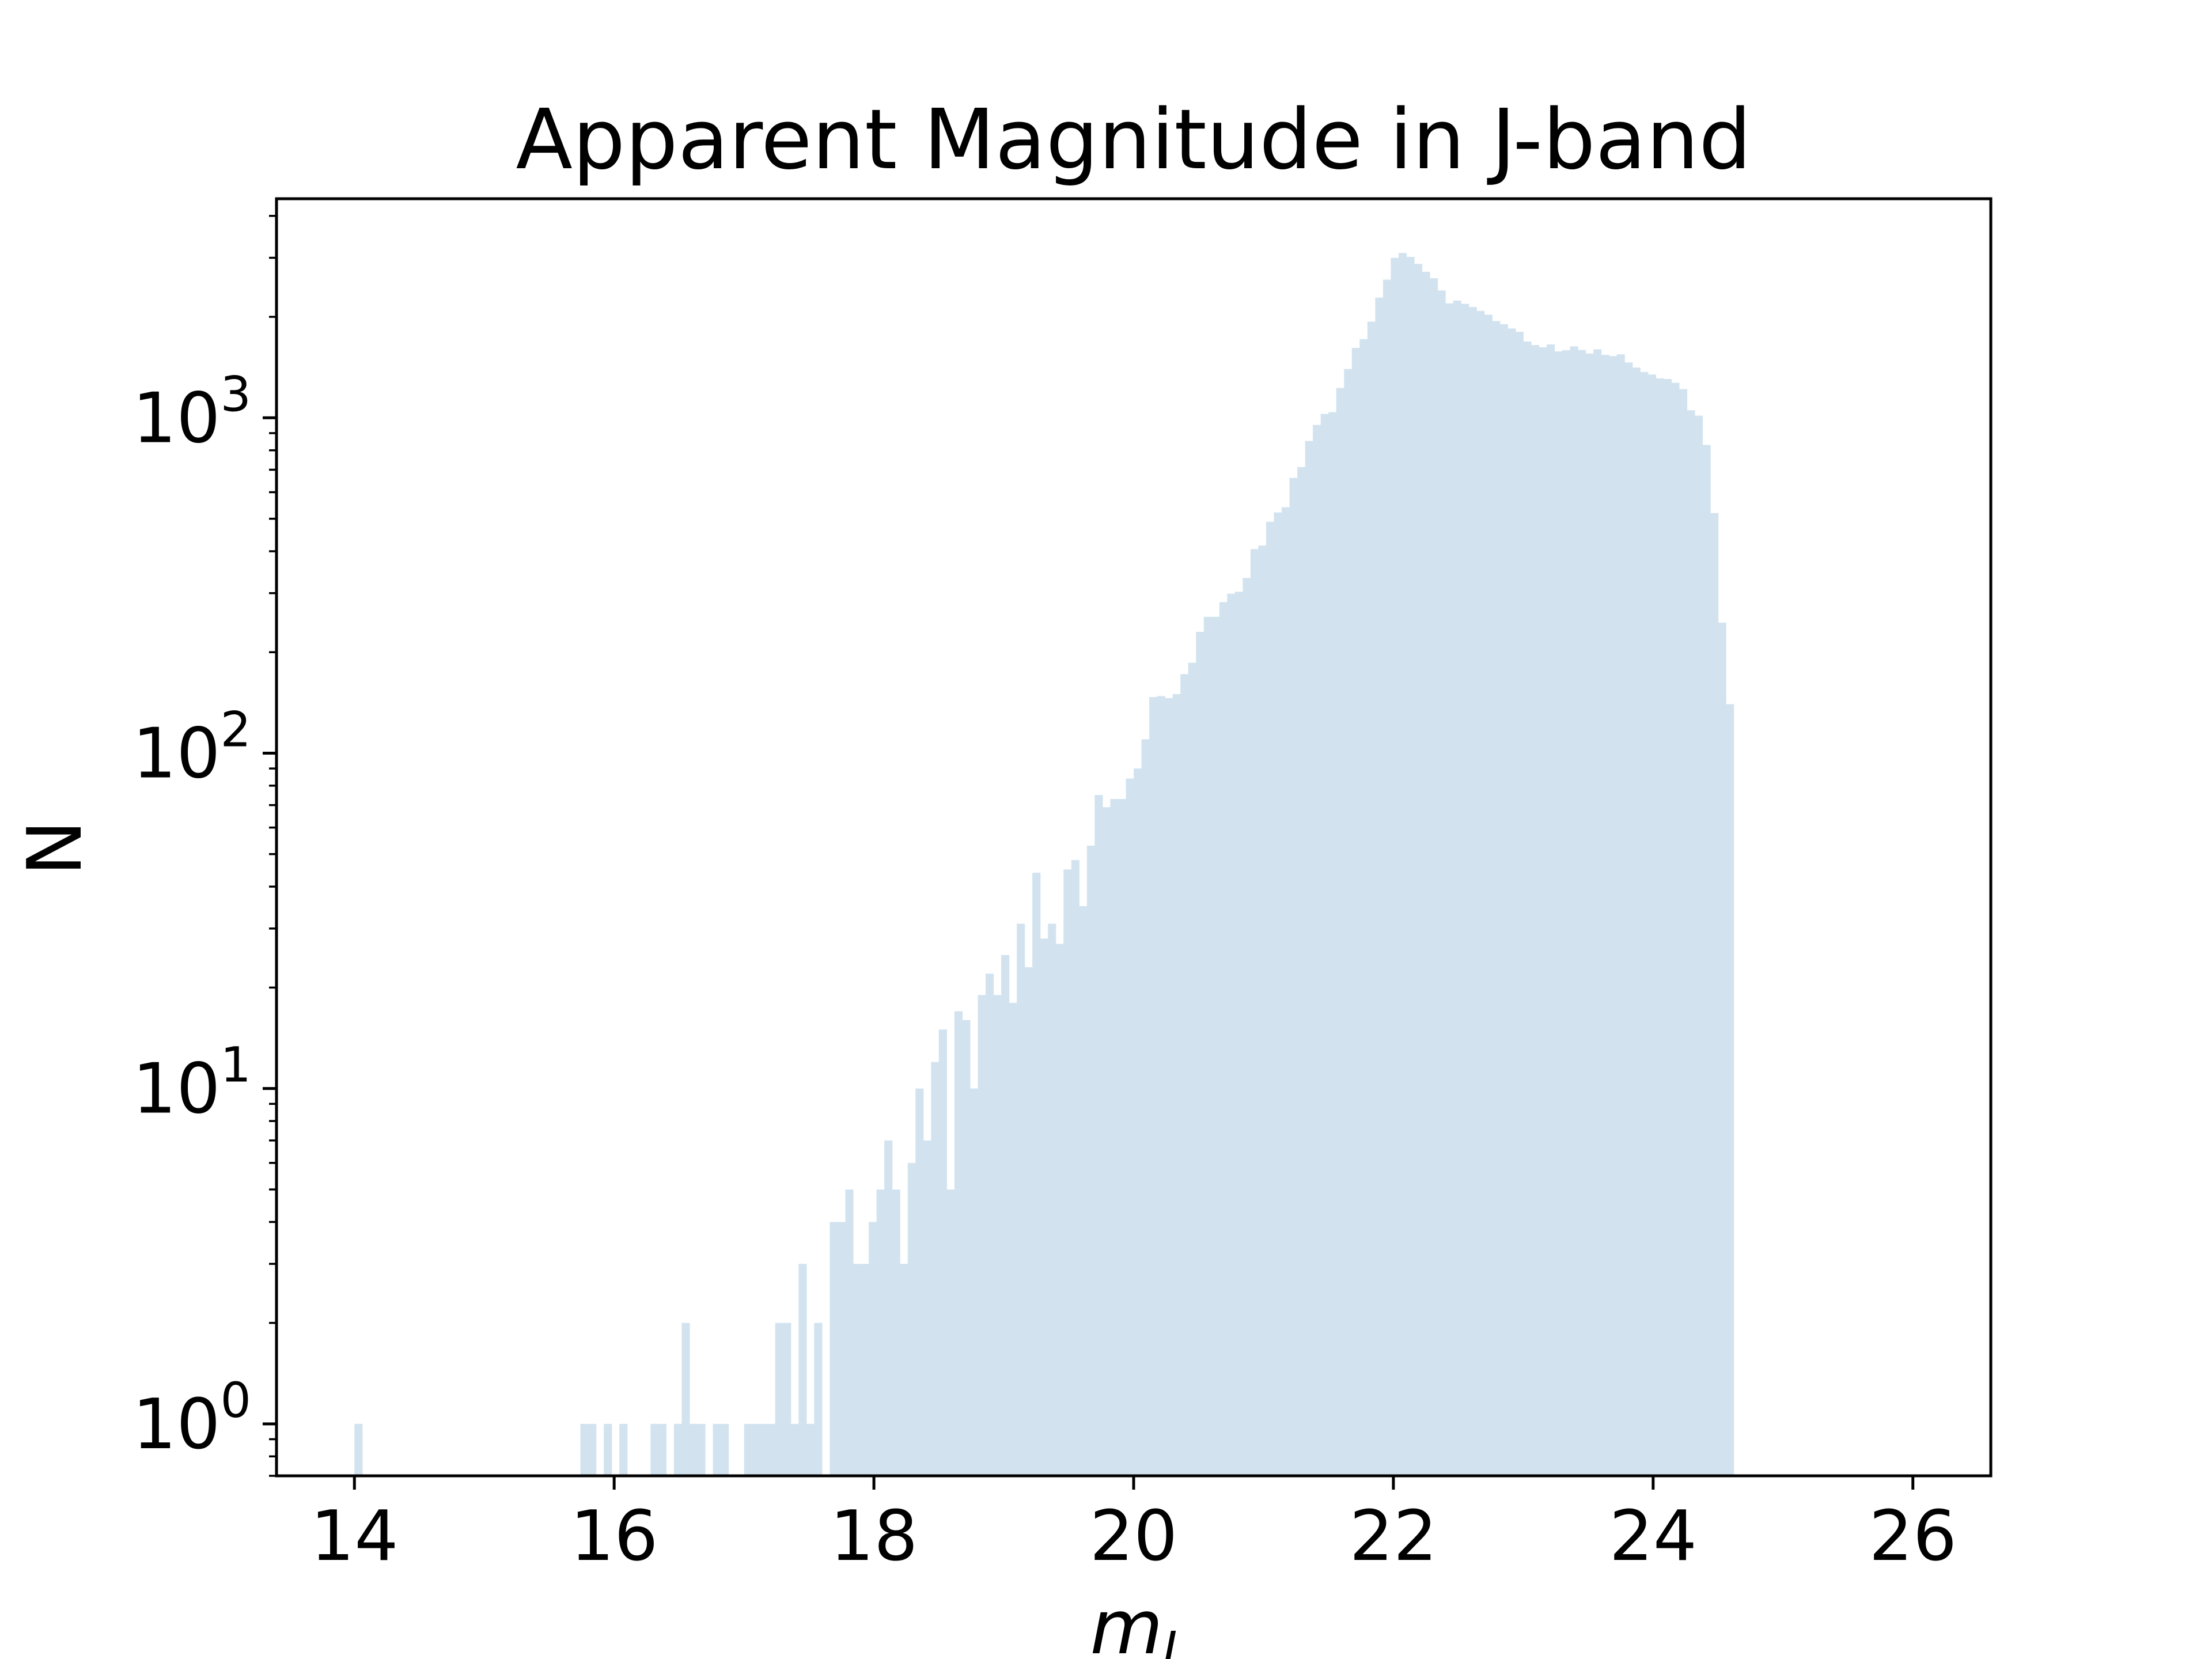  What do you see at coordinates (1394, 1537) in the screenshot?
I see `x-tick-label: 22` at bounding box center [1394, 1537].